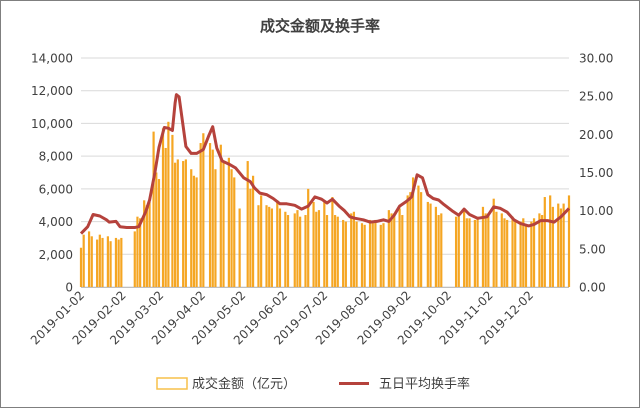 The image size is (640, 408). Describe the element at coordinates (52, 124) in the screenshot. I see `y-left-tick-label: 10,000` at that location.